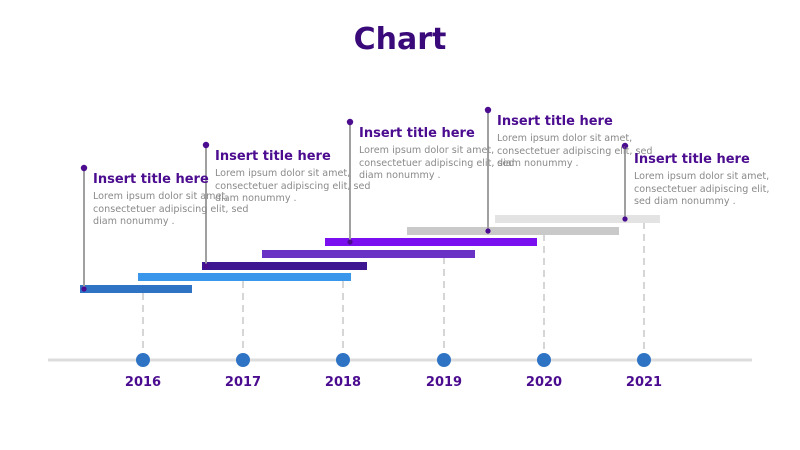 The image size is (800, 450). I want to click on callout-5-title: Insert title here, so click(692, 159).